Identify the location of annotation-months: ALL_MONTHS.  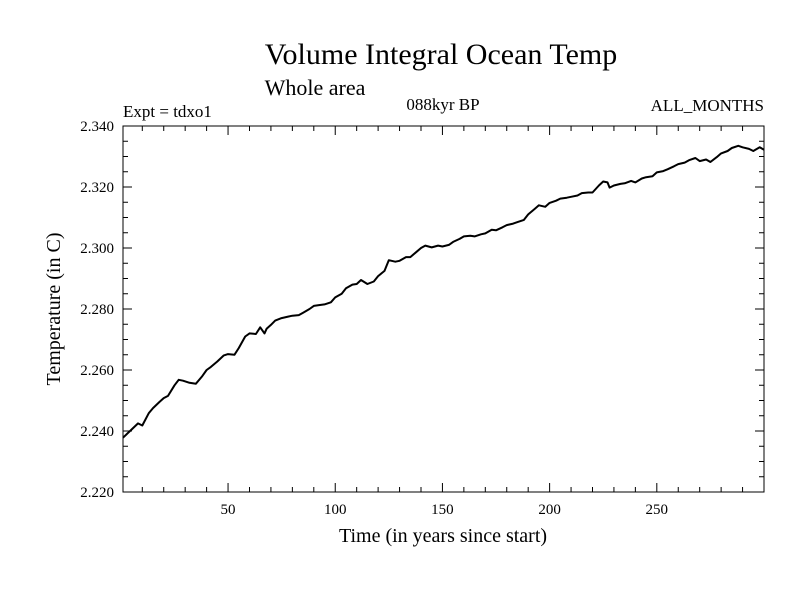
(707, 105).